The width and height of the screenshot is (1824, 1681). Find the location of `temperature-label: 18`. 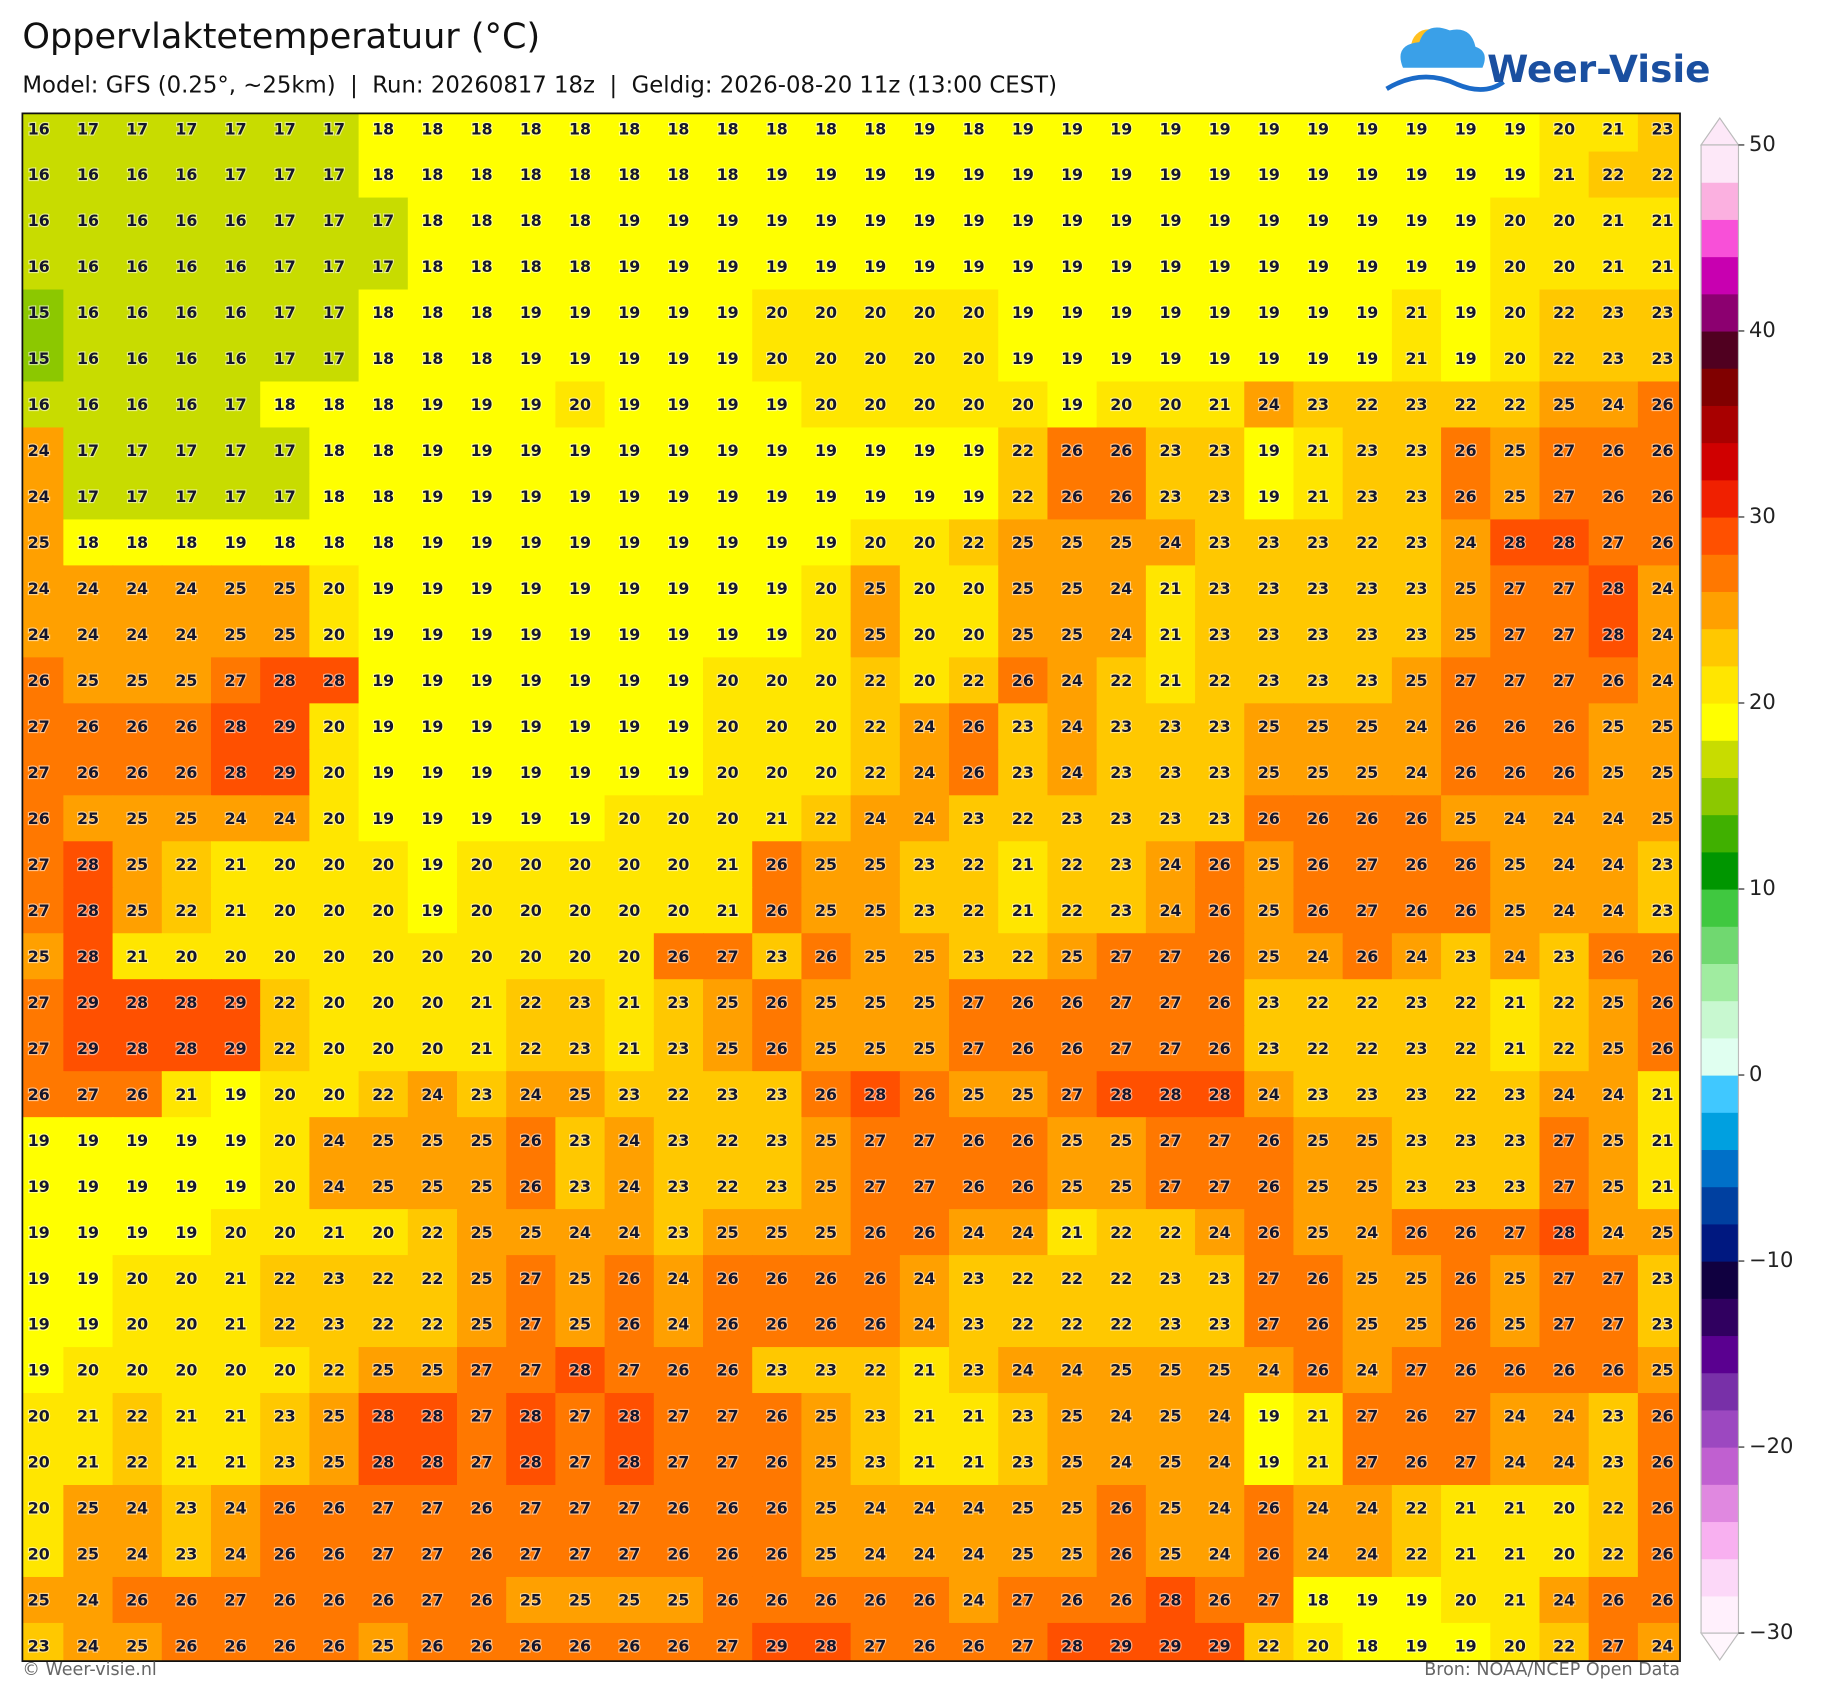

temperature-label: 18 is located at coordinates (580, 174).